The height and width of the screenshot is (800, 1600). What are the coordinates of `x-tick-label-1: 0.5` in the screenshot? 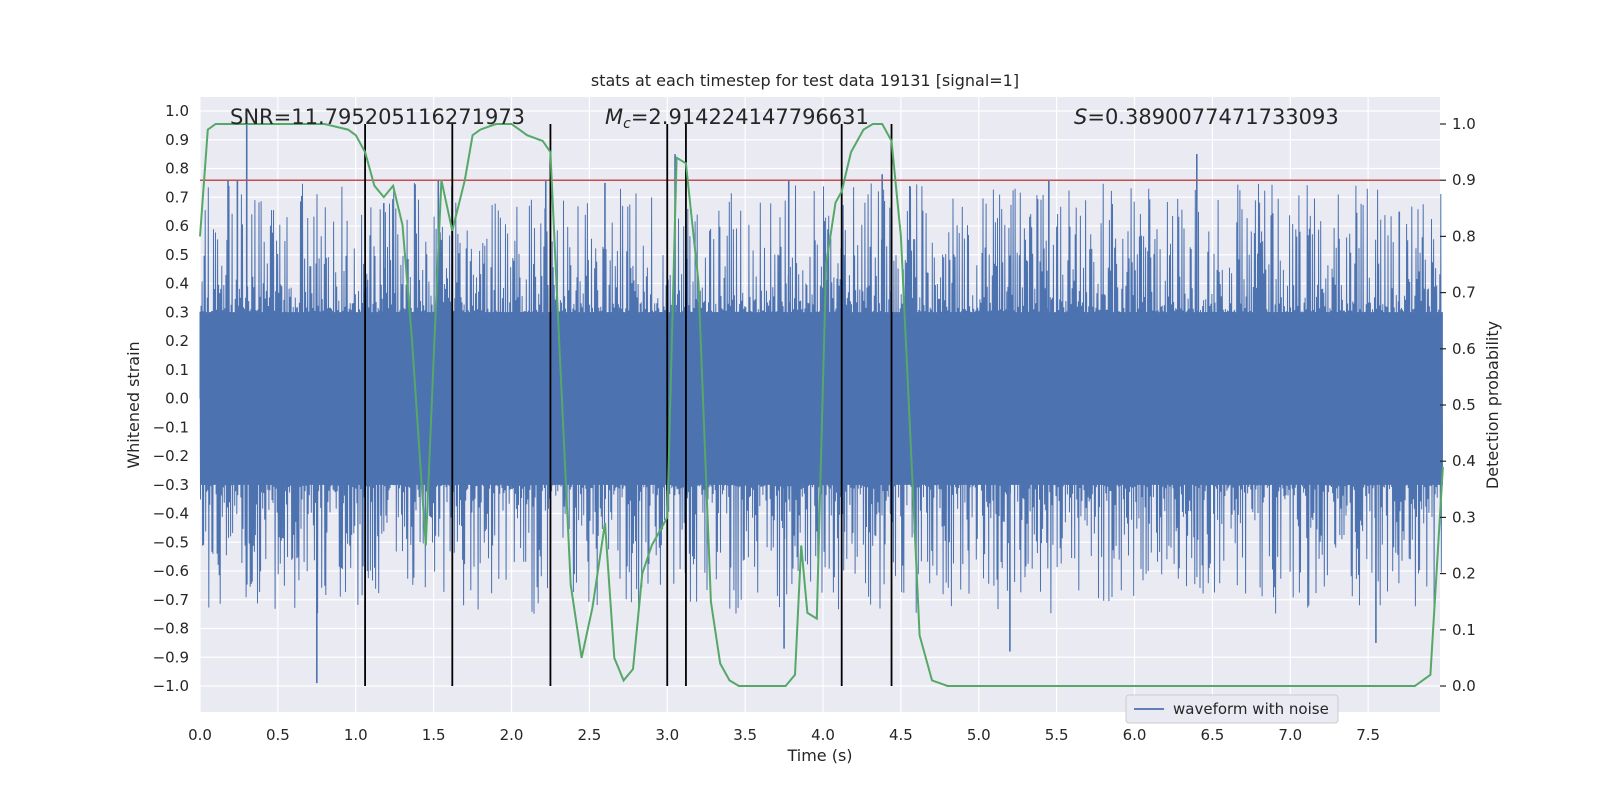 It's located at (278, 735).